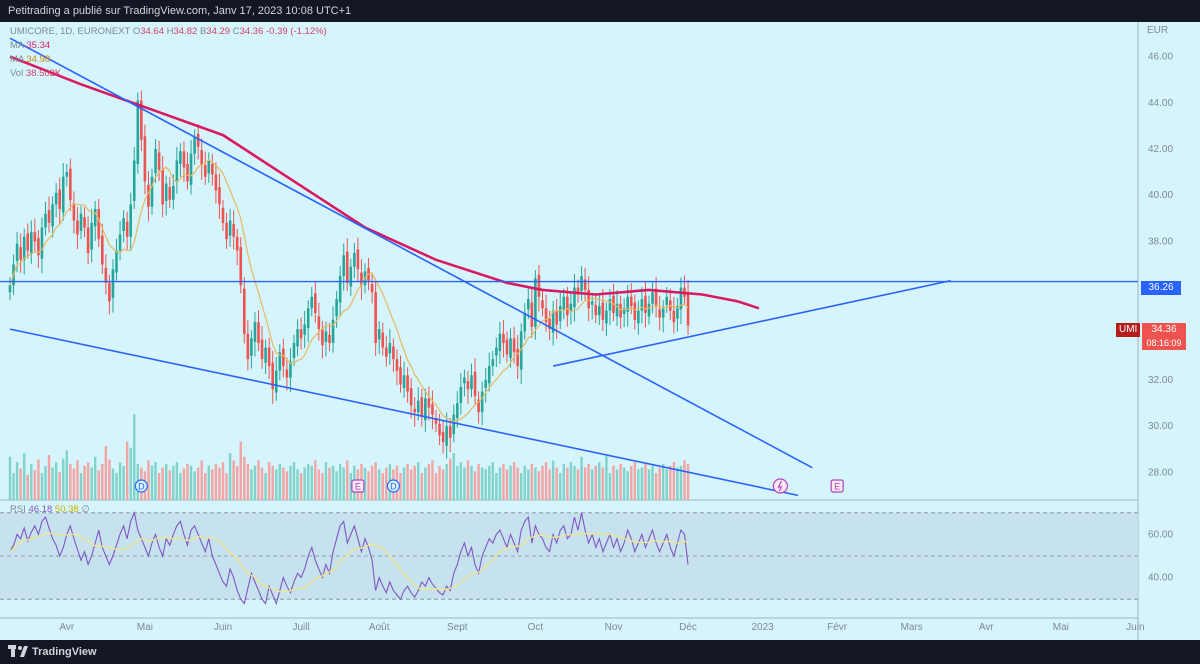  I want to click on x-tick-label: Avr, so click(66, 627).